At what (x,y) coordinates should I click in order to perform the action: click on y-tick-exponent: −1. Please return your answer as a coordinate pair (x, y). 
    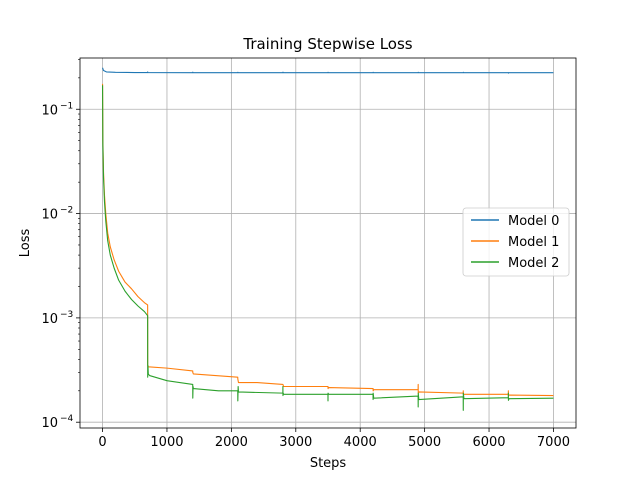
    Looking at the image, I should click on (66, 106).